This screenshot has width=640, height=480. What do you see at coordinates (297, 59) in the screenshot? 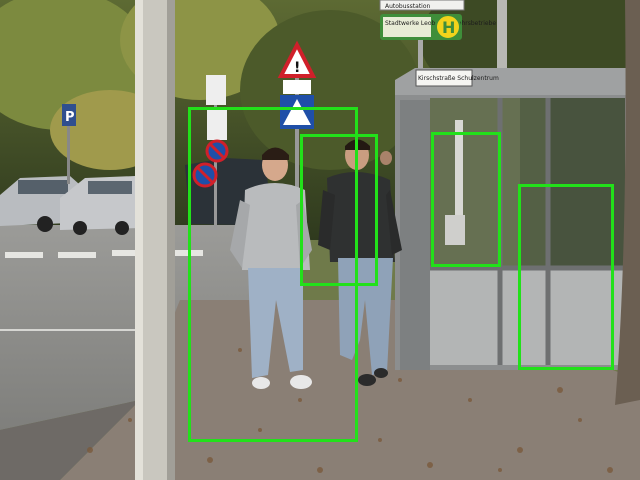
I see `warning-triangle-sign` at bounding box center [297, 59].